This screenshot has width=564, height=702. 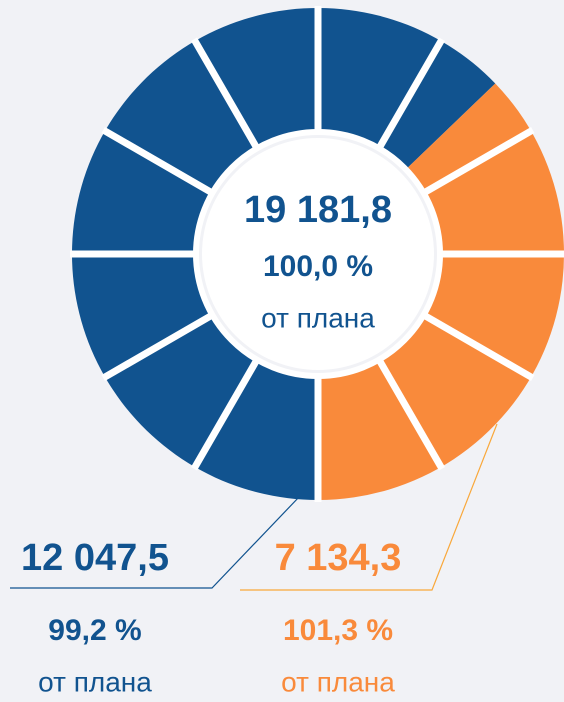 What do you see at coordinates (95, 558) in the screenshot?
I see `value-label: 12 047,5` at bounding box center [95, 558].